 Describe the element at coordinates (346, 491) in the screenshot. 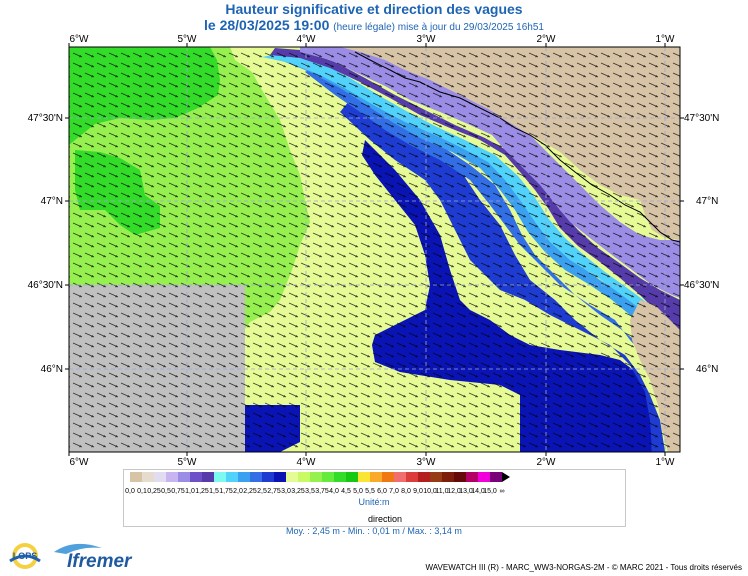

I see `scale-label: 4,5` at that location.